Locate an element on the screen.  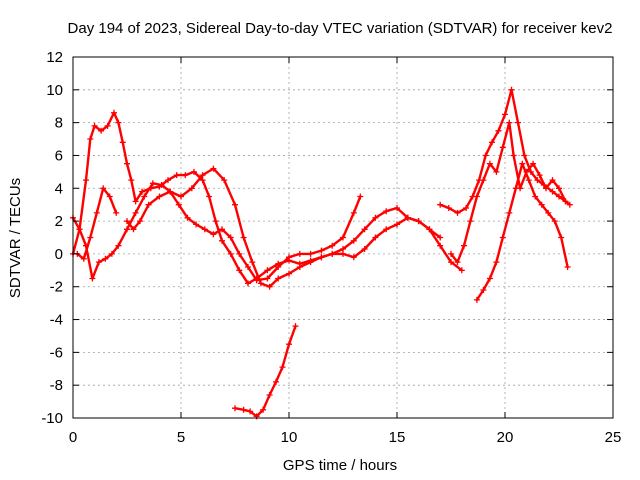
x-tick-label: 5 is located at coordinates (181, 437).